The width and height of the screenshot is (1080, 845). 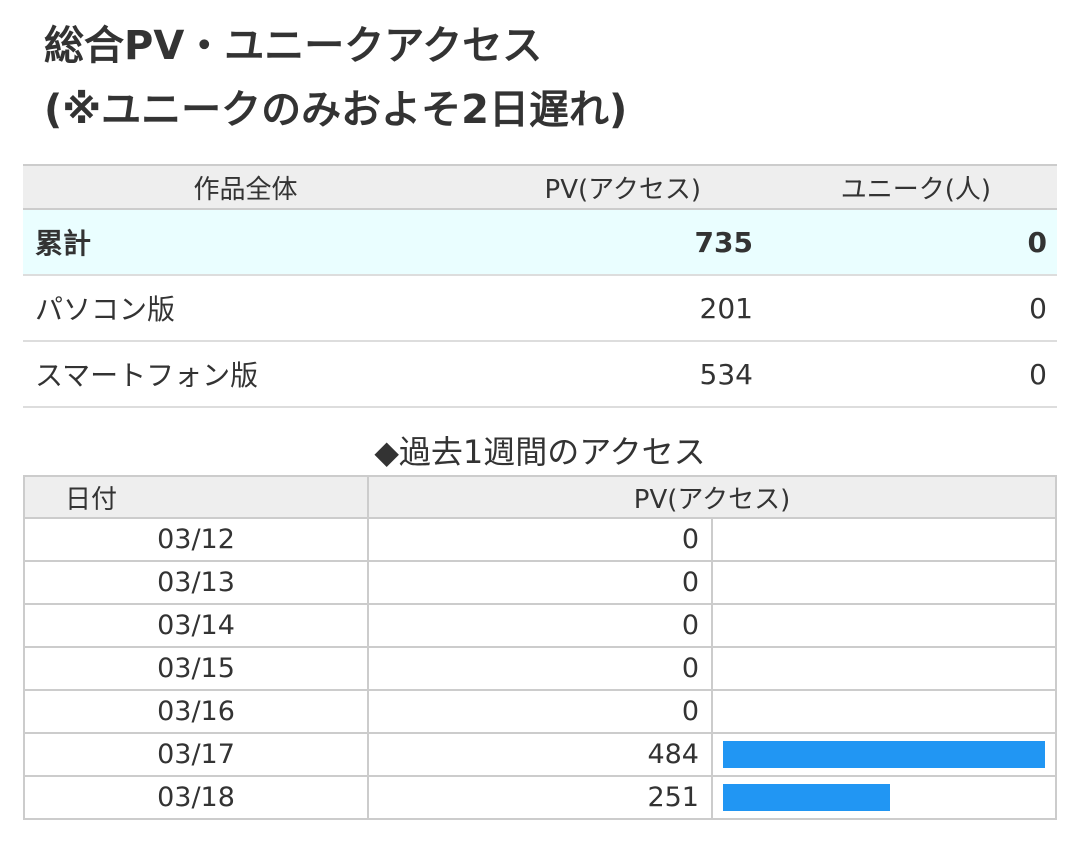 I want to click on summary-header-row: 作品全体 PV(アクセス) ユニーク(人), so click(x=540, y=187).